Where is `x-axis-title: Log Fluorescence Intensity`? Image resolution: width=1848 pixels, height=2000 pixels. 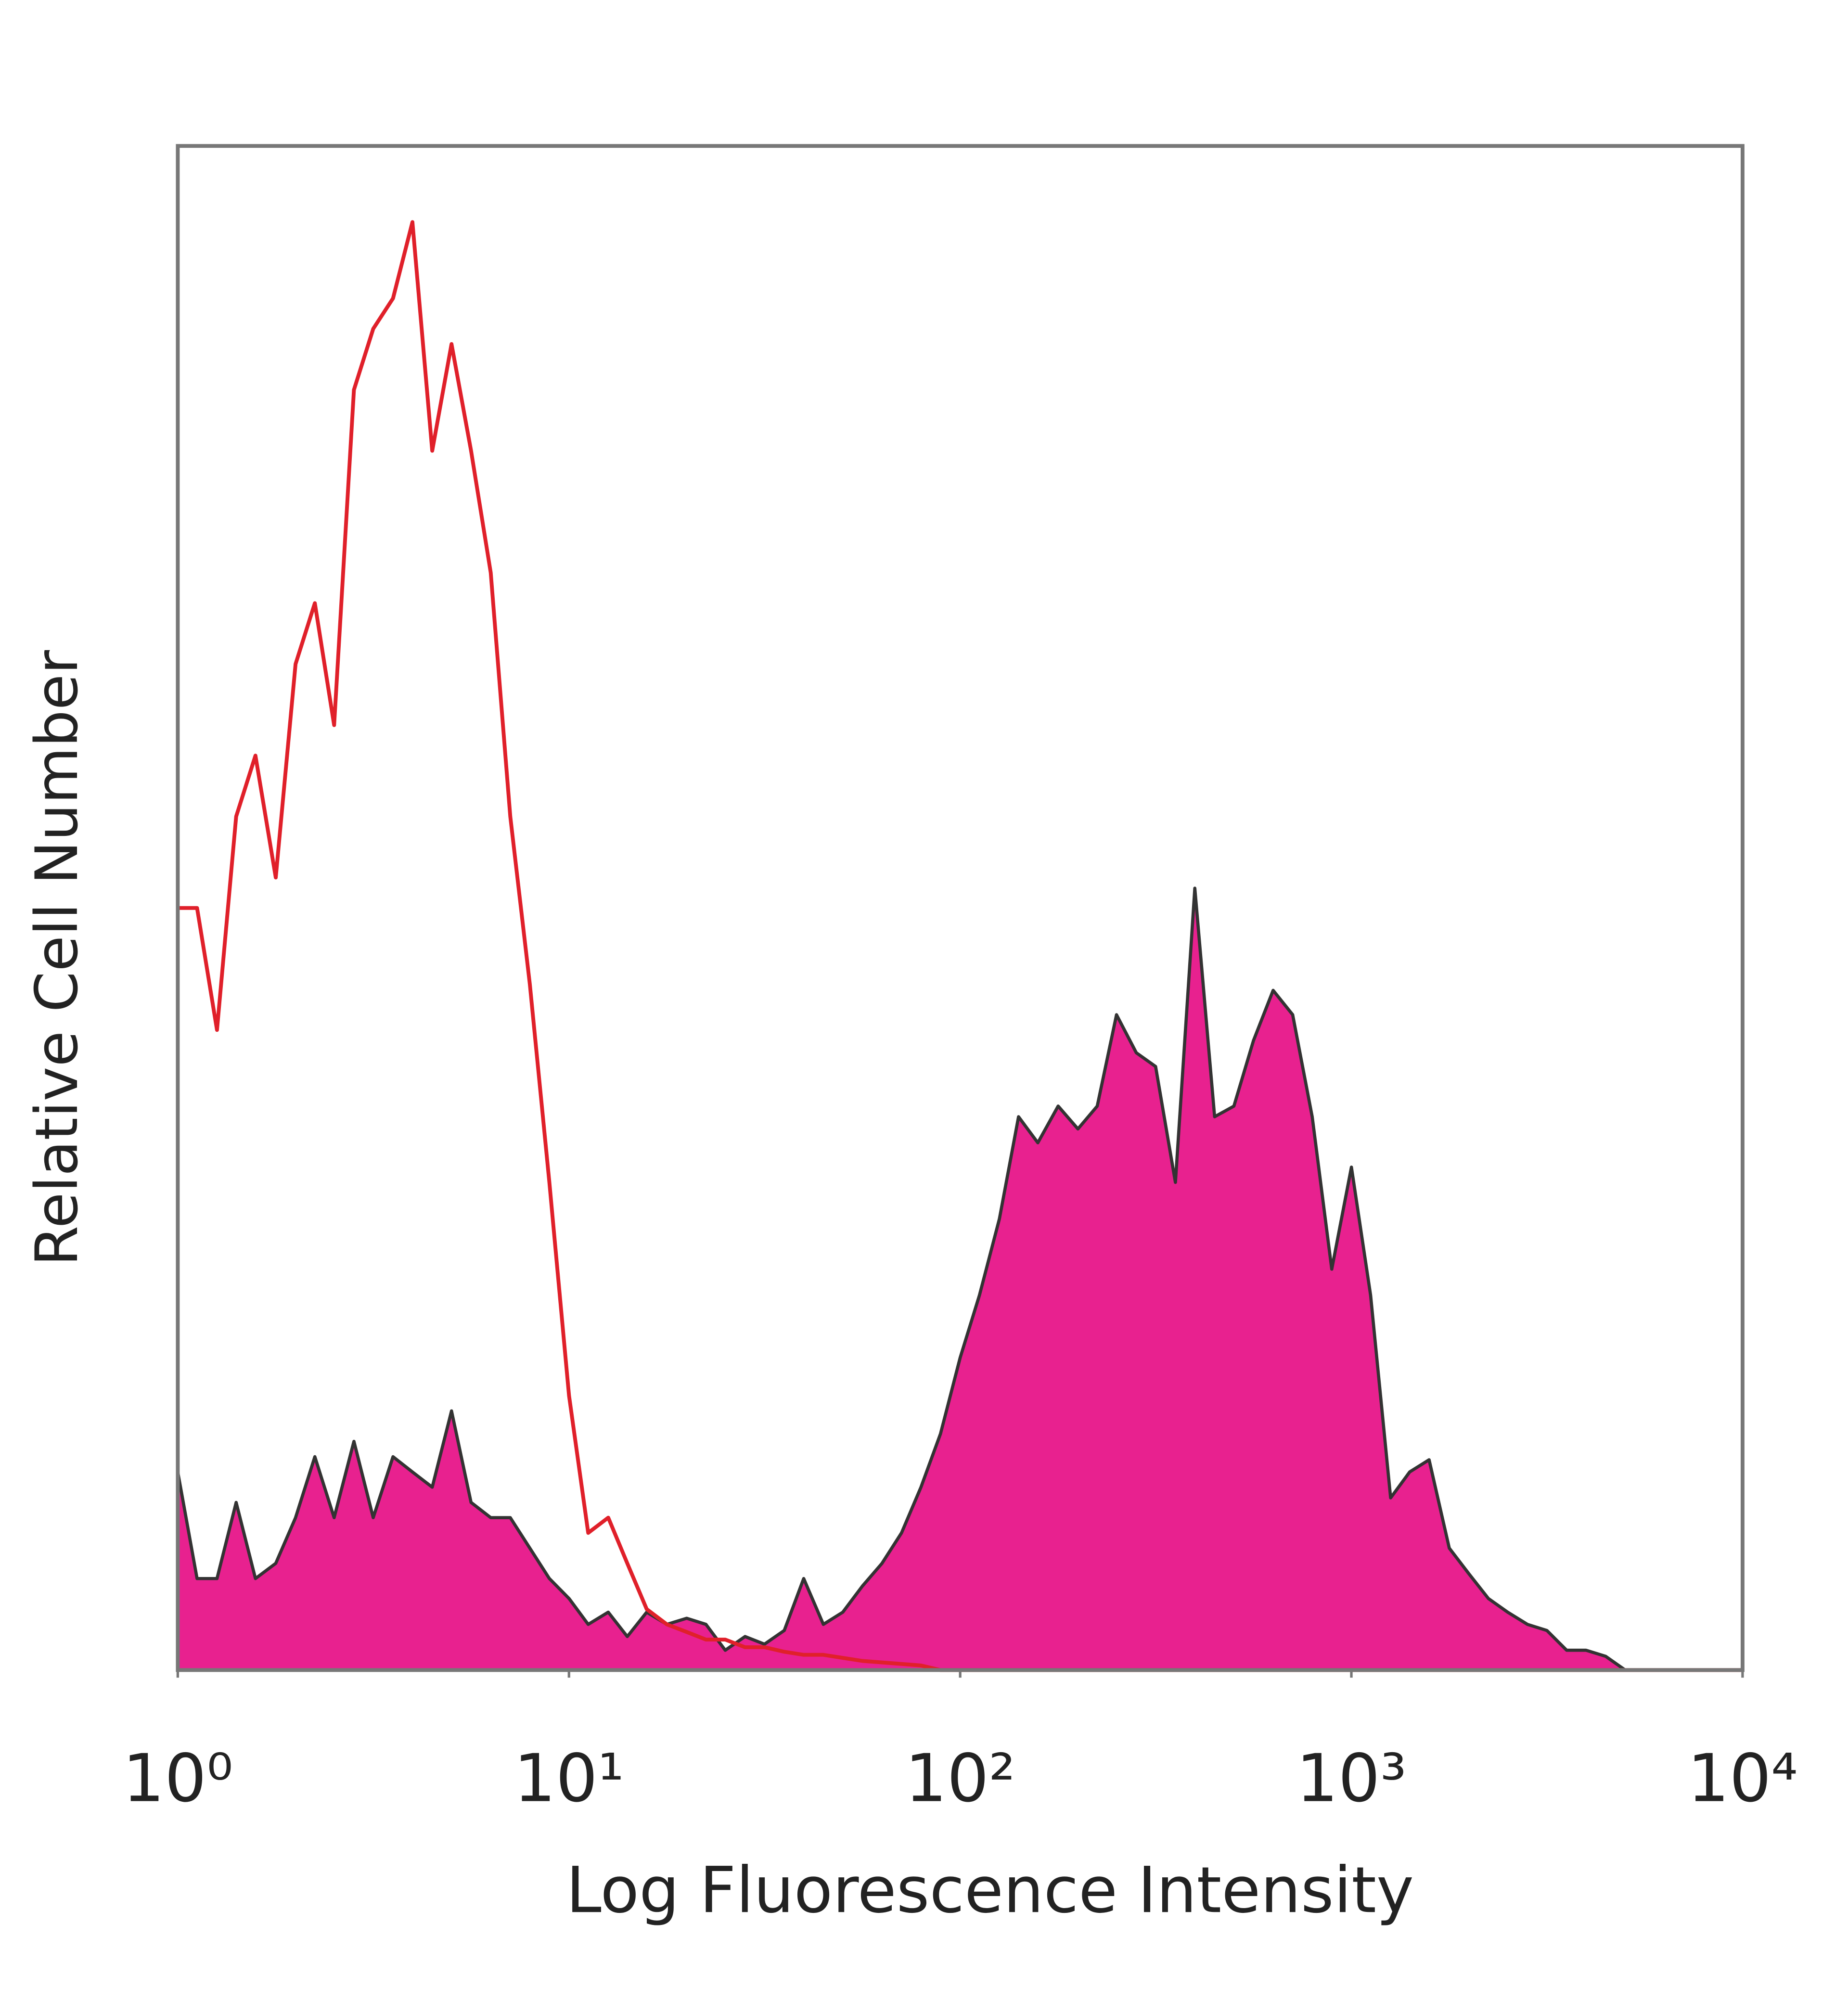 x-axis-title: Log Fluorescence Intensity is located at coordinates (990, 1890).